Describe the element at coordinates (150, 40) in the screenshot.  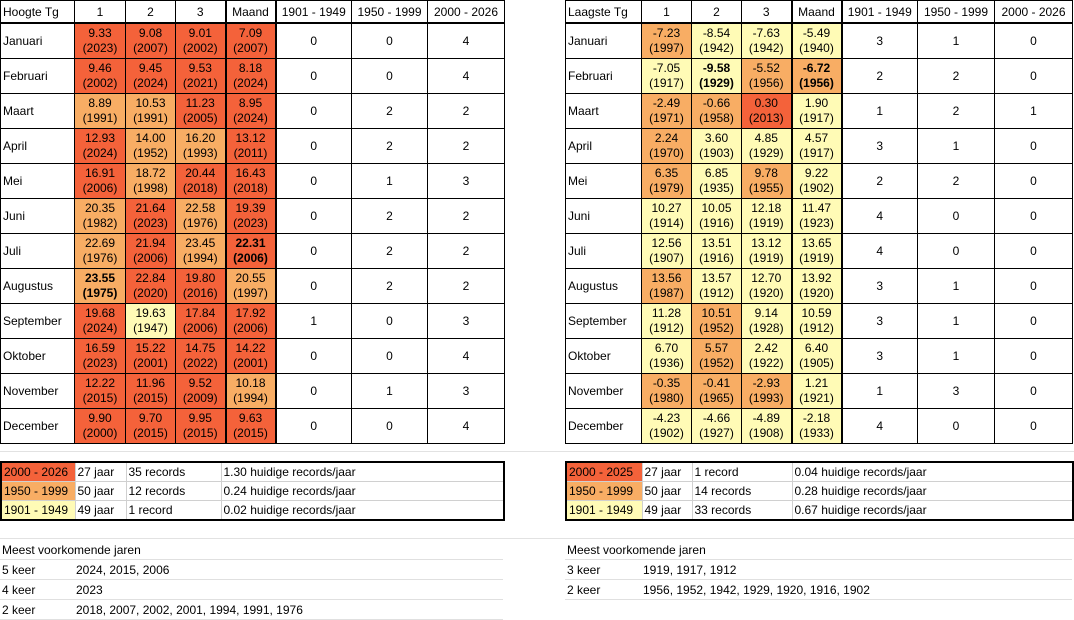
I see `day-record-cell: 9.08 (2007)` at that location.